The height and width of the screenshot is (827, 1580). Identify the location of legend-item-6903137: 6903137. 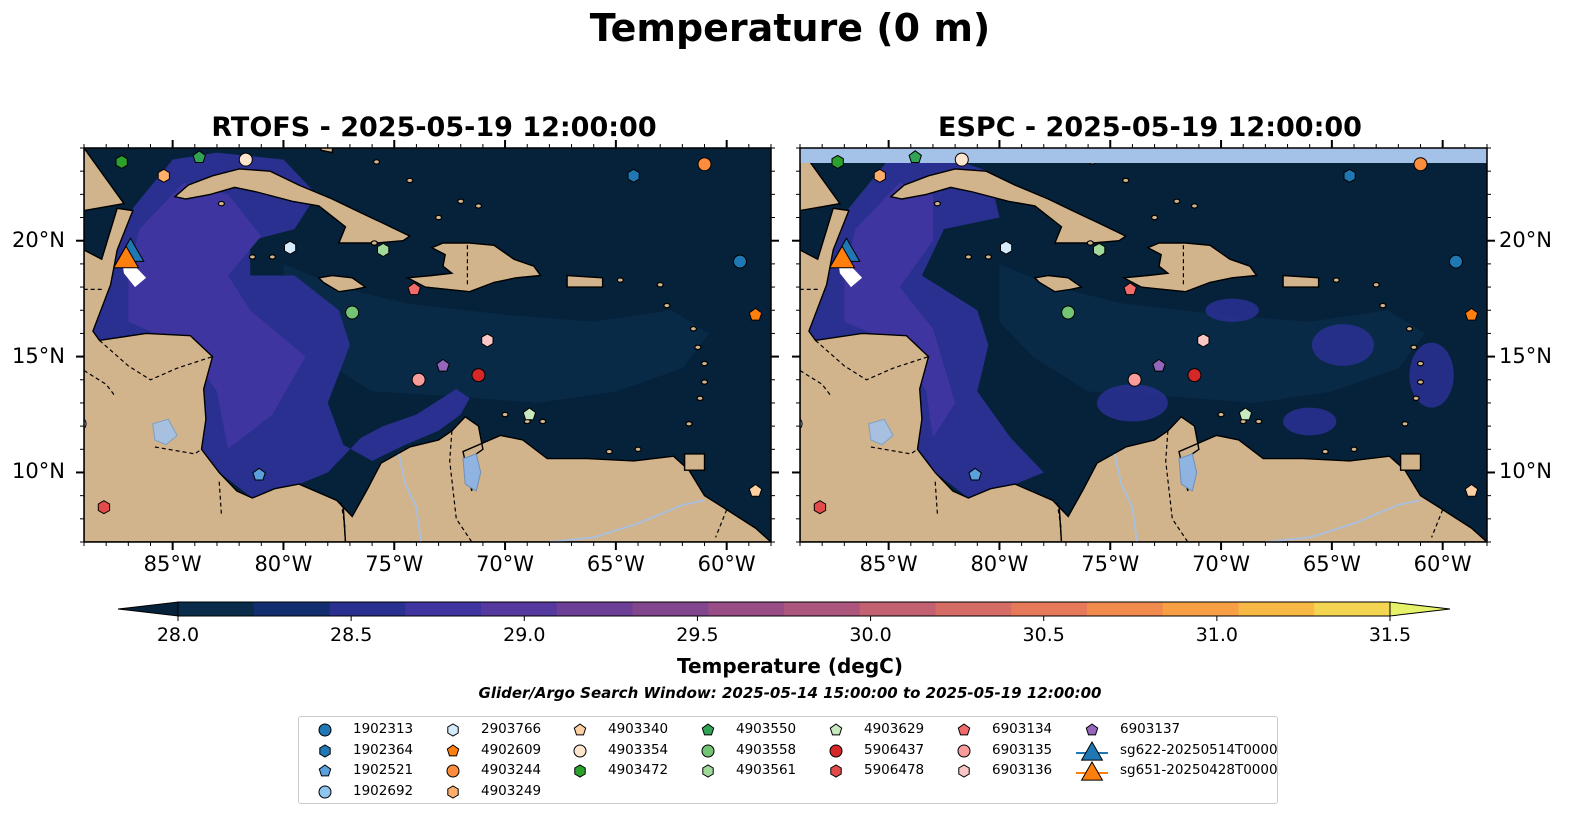
(1174, 730).